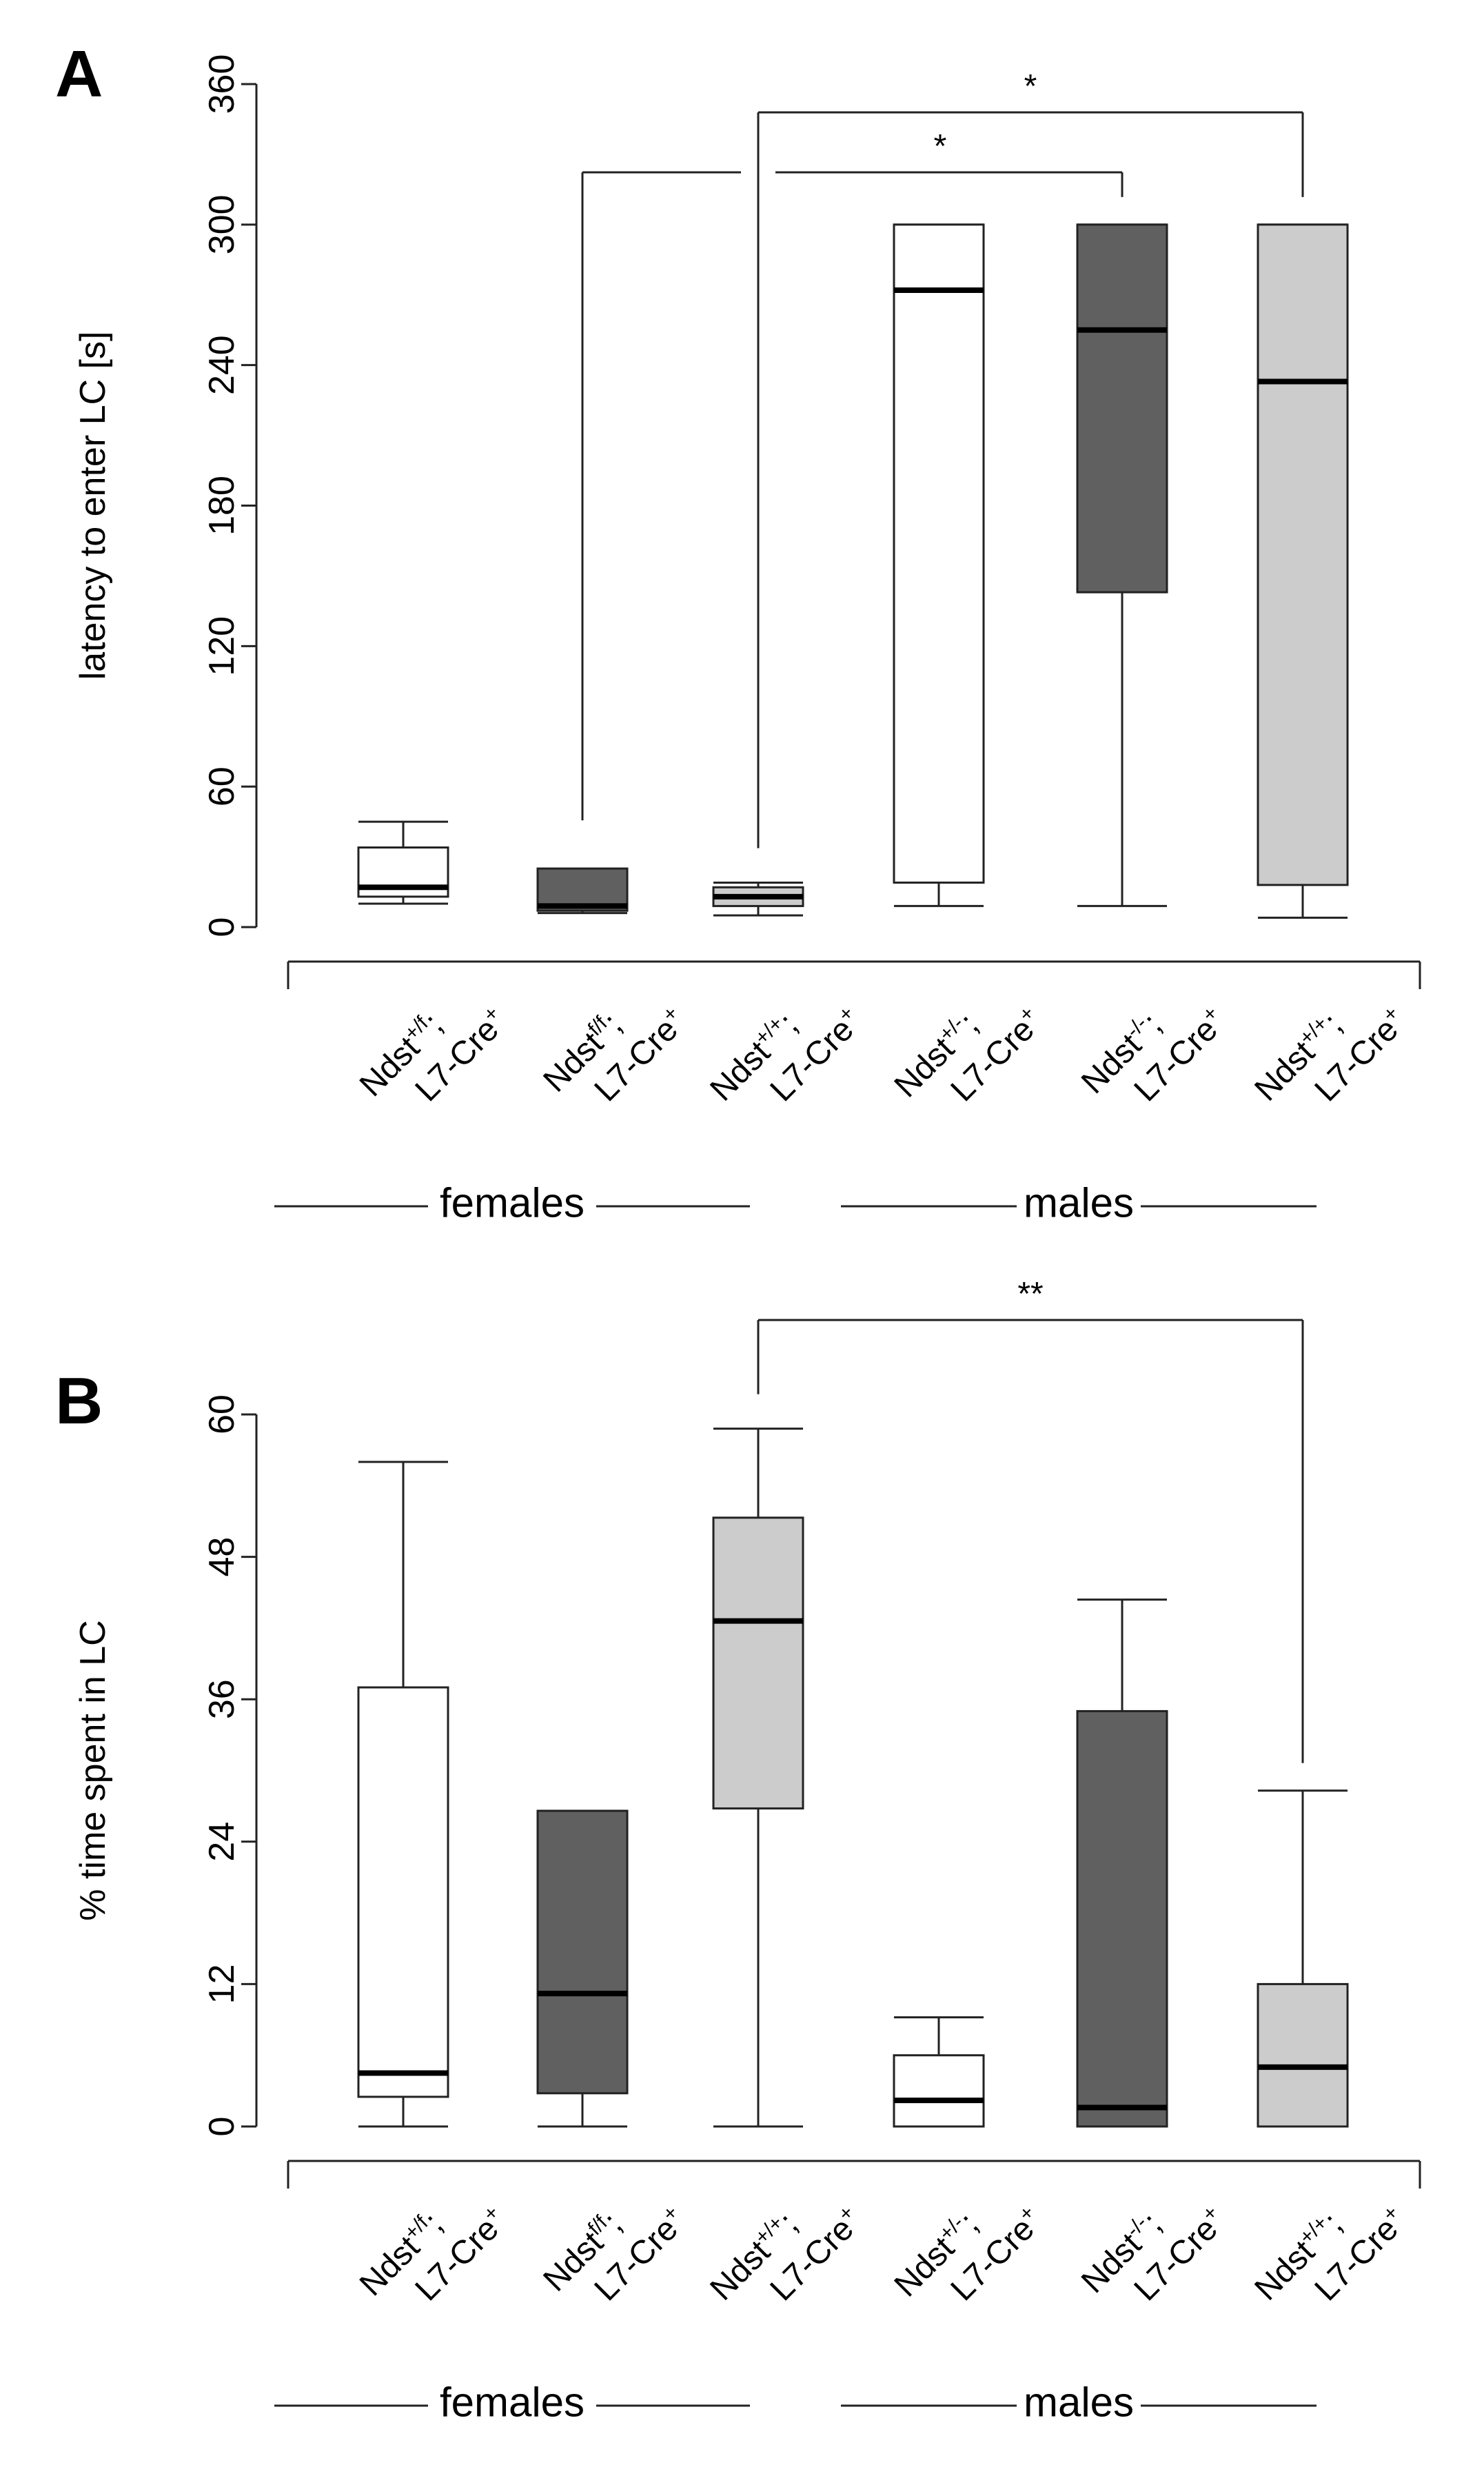  Describe the element at coordinates (222, 84) in the screenshot. I see `y-tick-label: 360` at that location.